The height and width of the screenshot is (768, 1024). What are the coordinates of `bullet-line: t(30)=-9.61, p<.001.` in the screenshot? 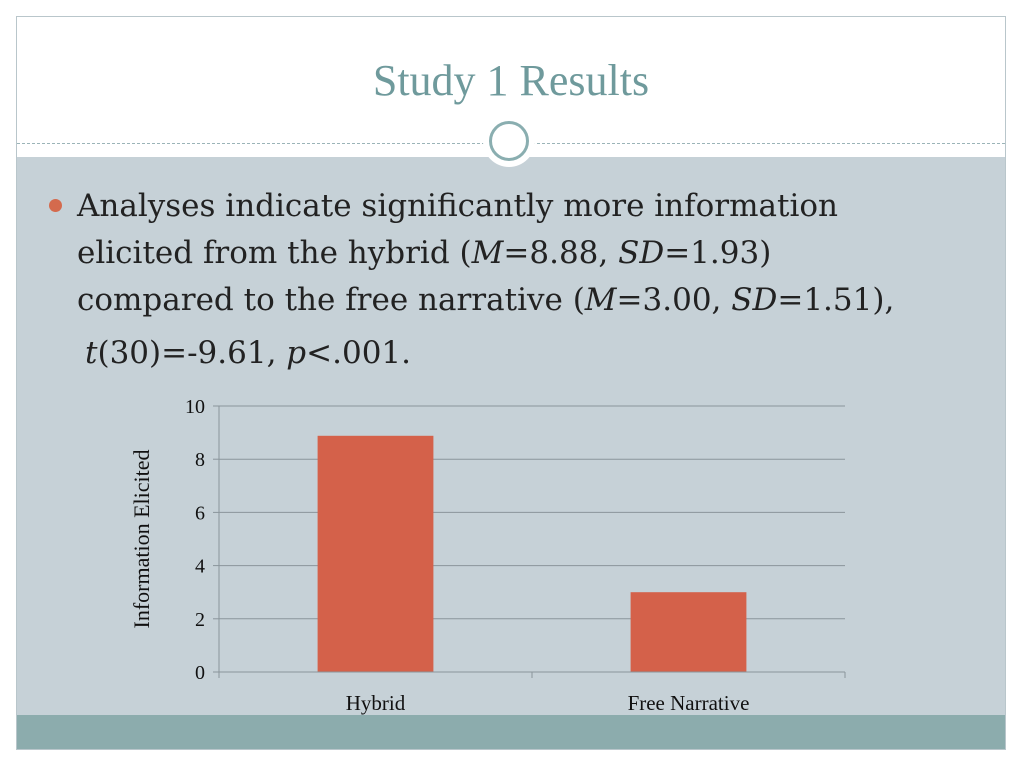 It's located at (523, 353).